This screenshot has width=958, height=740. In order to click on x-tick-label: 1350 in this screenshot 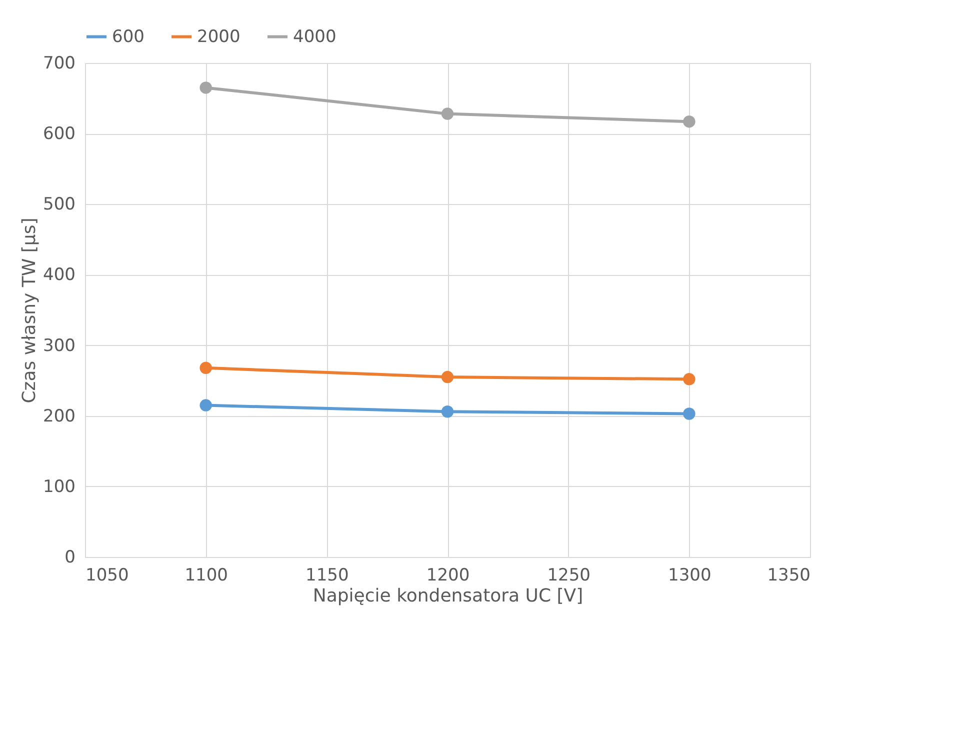, I will do `click(788, 576)`.